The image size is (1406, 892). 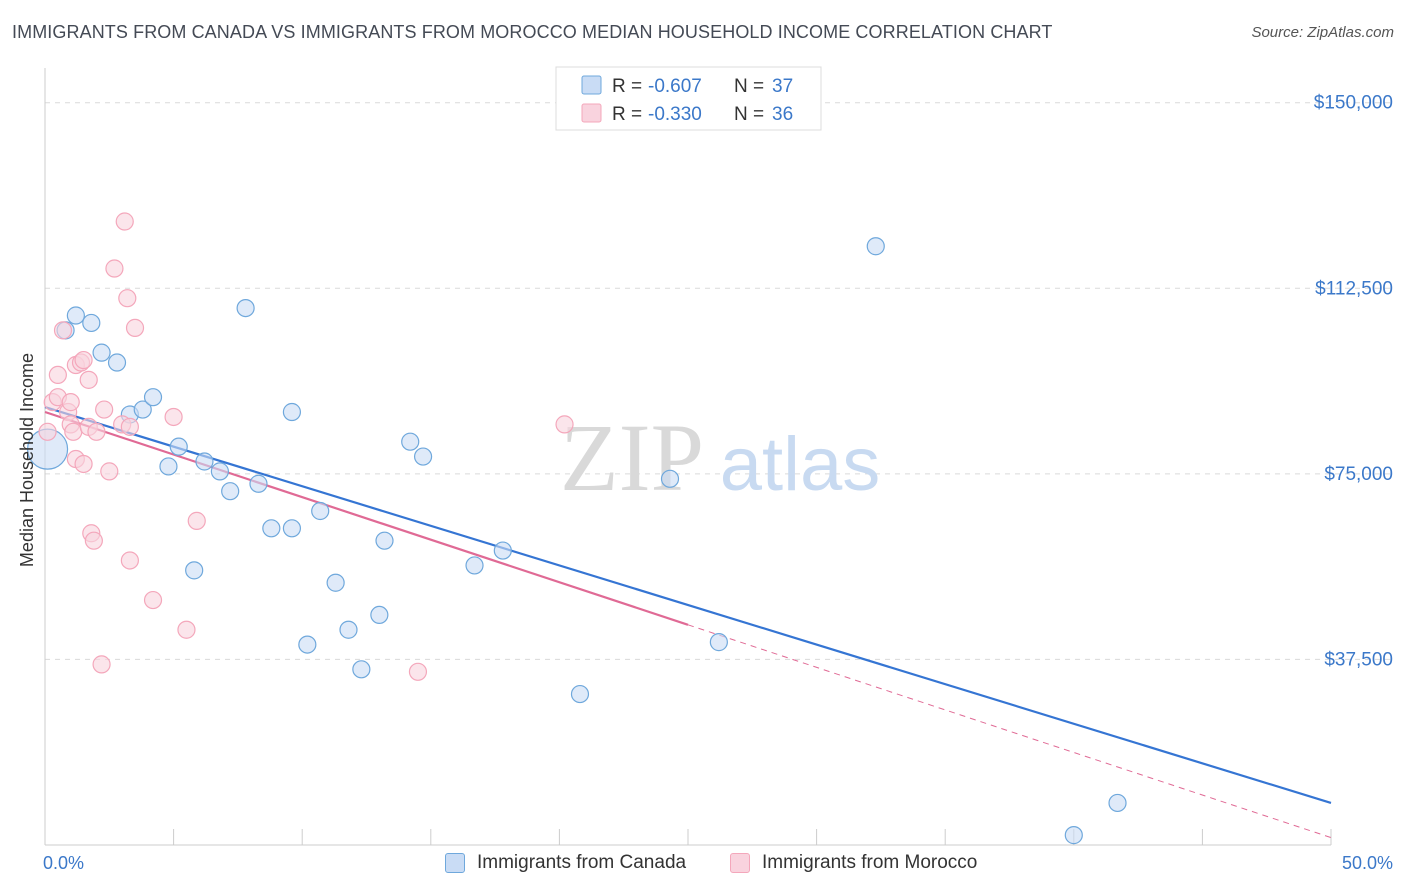 I want to click on watermark: ZIP atlas, so click(x=720, y=457).